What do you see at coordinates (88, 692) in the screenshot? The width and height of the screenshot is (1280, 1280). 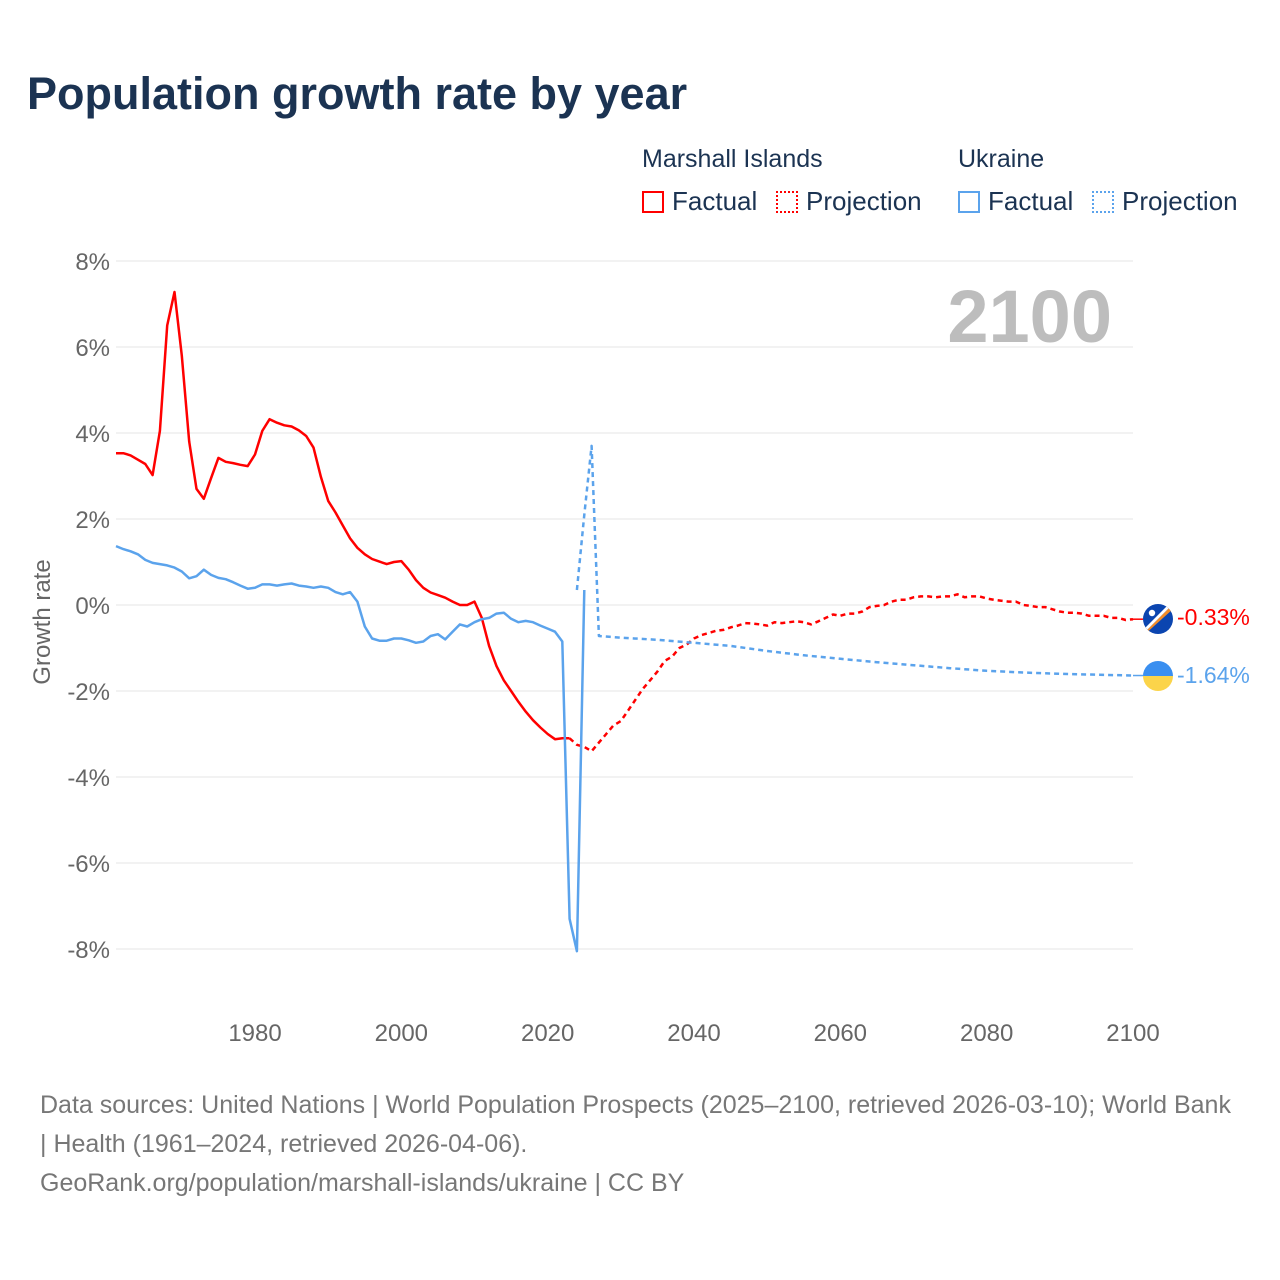 I see `y-tick-label: -2%` at bounding box center [88, 692].